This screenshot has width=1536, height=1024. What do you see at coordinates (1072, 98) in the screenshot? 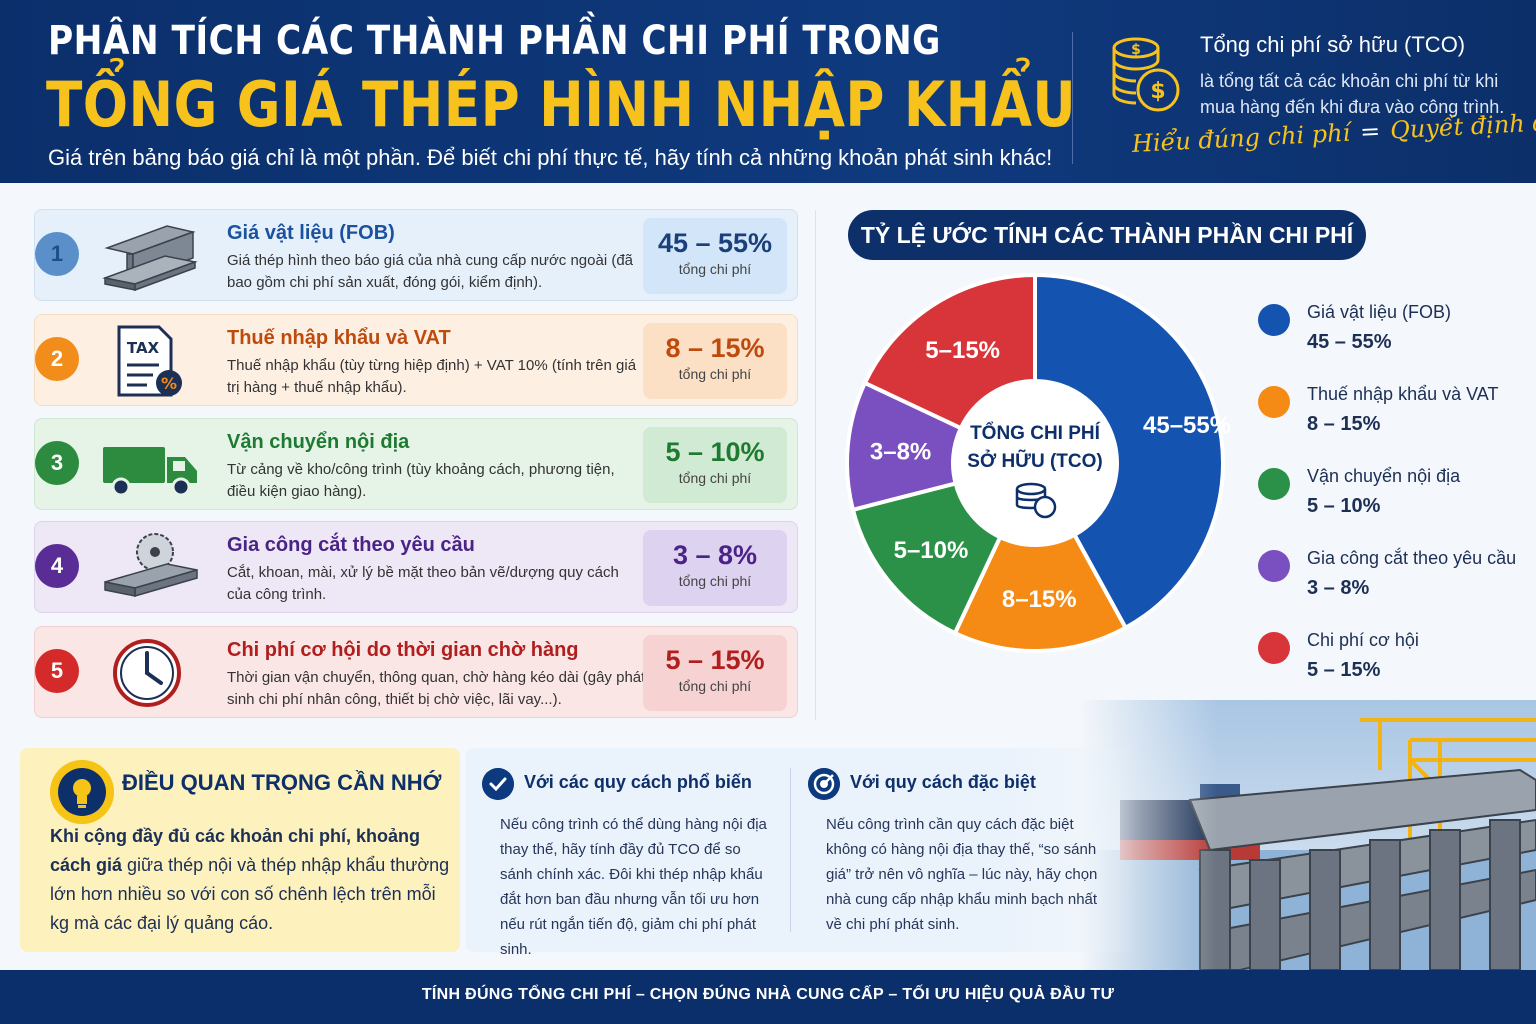
I see `header-divider` at bounding box center [1072, 98].